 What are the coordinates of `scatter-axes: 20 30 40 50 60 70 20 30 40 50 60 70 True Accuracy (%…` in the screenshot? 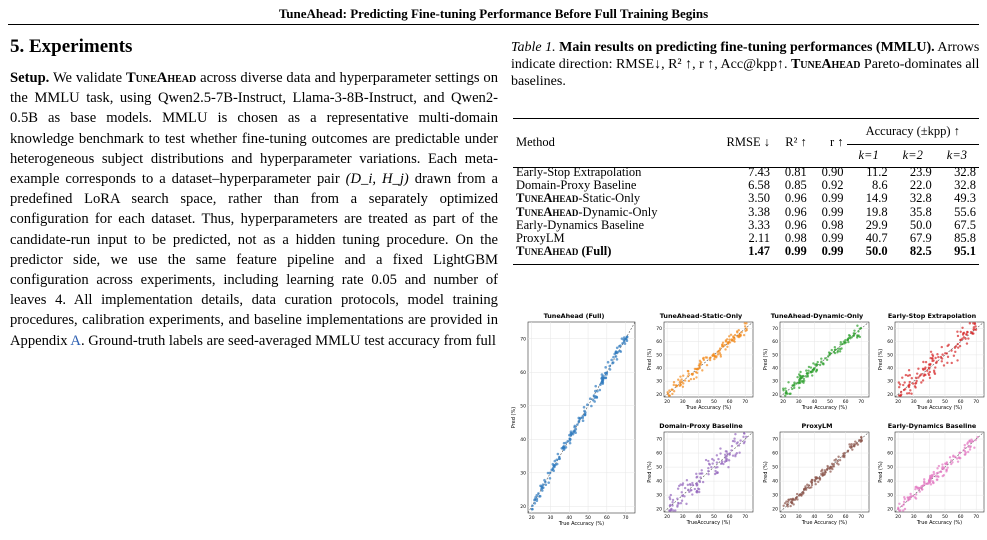 It's located at (700, 366).